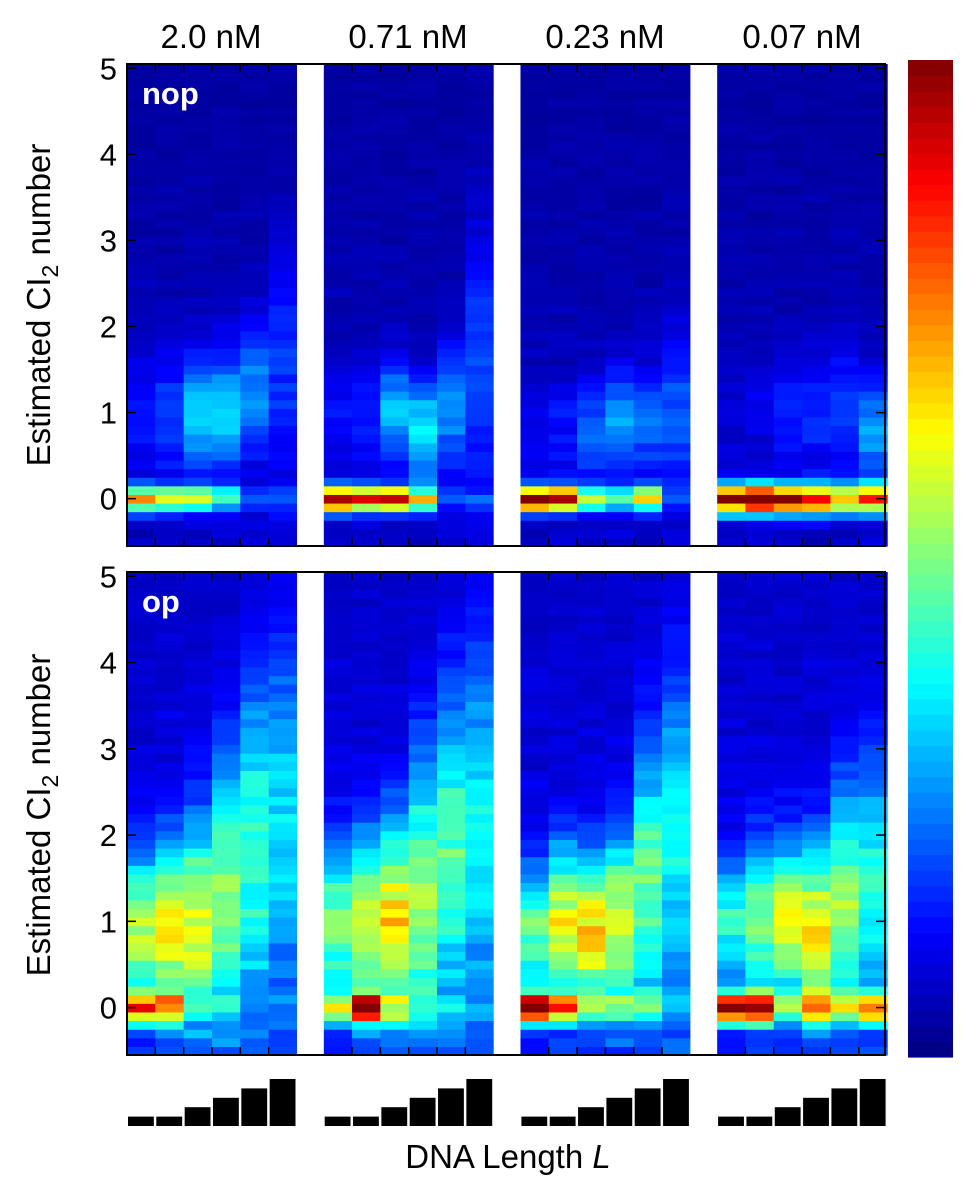 The height and width of the screenshot is (1188, 969). Describe the element at coordinates (211, 36) in the screenshot. I see `concentration-title: 2.0 nM` at that location.